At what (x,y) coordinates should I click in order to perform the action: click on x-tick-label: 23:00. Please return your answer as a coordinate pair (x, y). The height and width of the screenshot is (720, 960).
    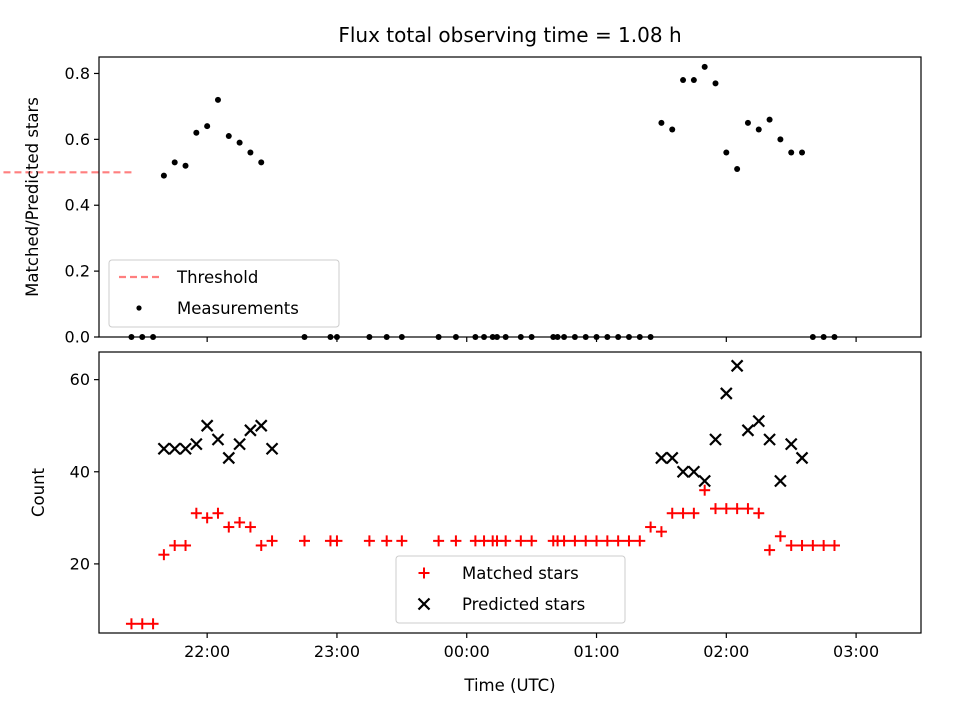
    Looking at the image, I should click on (337, 651).